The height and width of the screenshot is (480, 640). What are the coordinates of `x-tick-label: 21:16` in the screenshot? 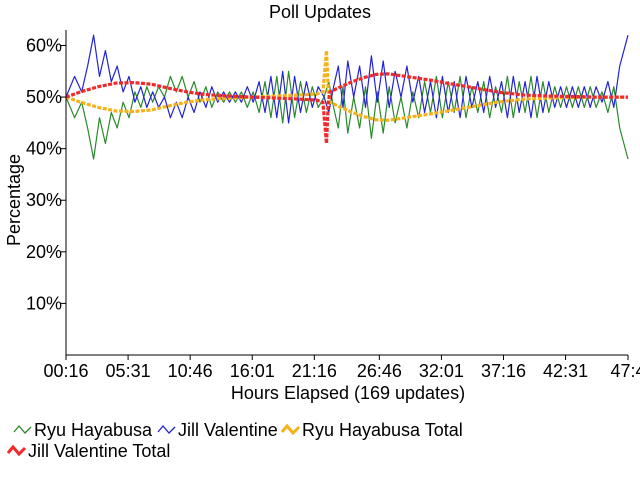 It's located at (314, 371).